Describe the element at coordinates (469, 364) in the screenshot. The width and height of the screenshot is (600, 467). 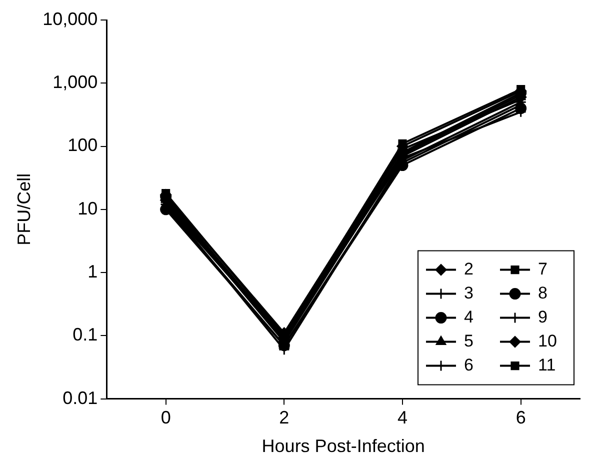
I see `legend-label: 6` at that location.